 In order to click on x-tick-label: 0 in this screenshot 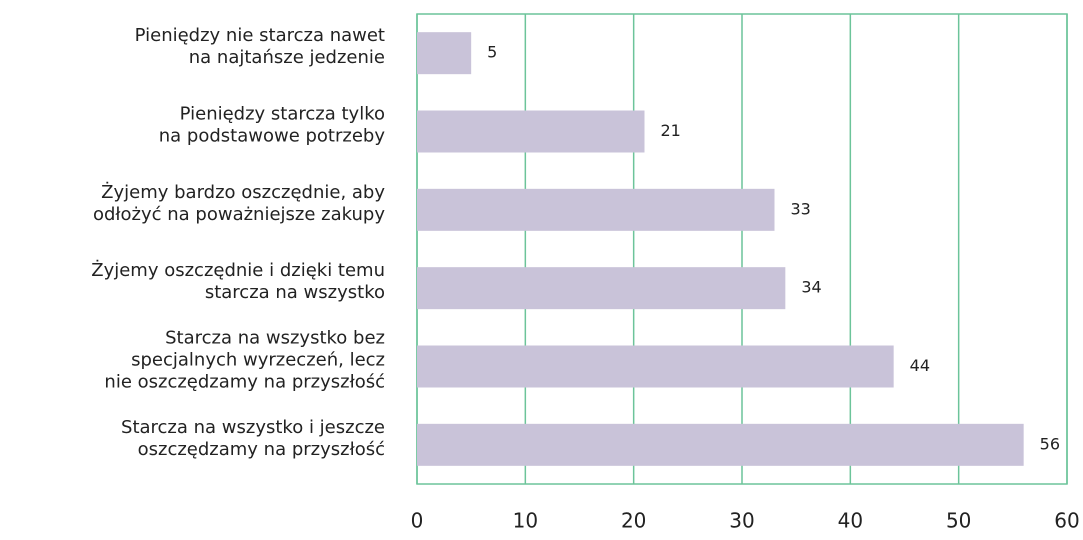, I will do `click(417, 521)`.